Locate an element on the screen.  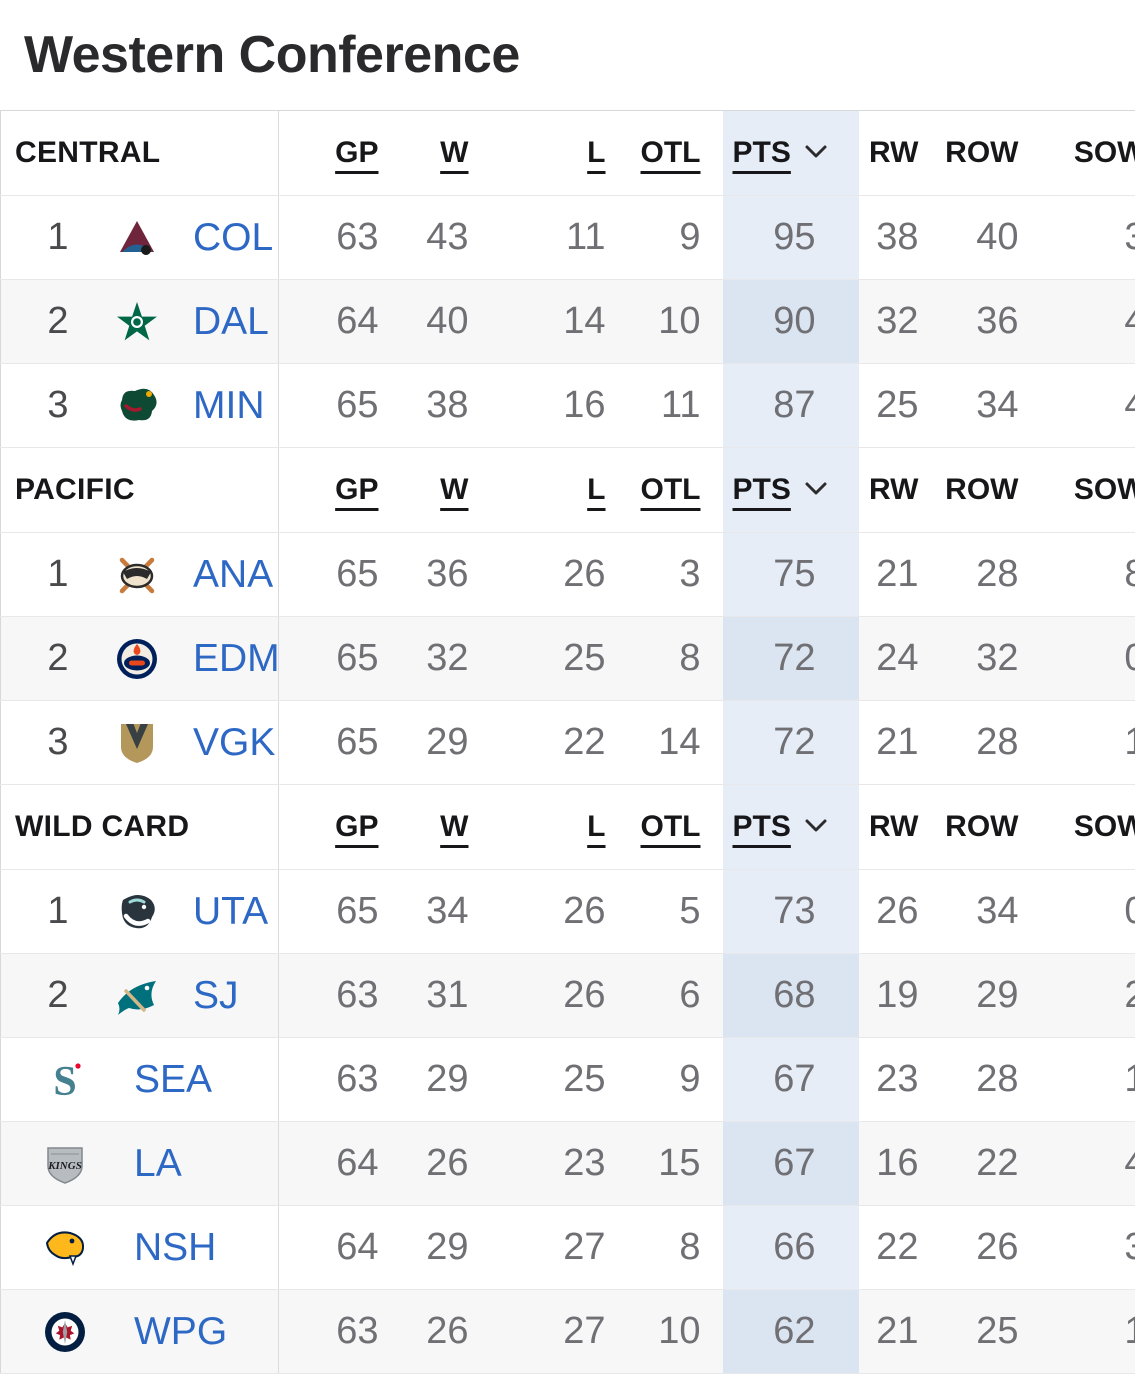
team-cell: WPG is located at coordinates (140, 1332).